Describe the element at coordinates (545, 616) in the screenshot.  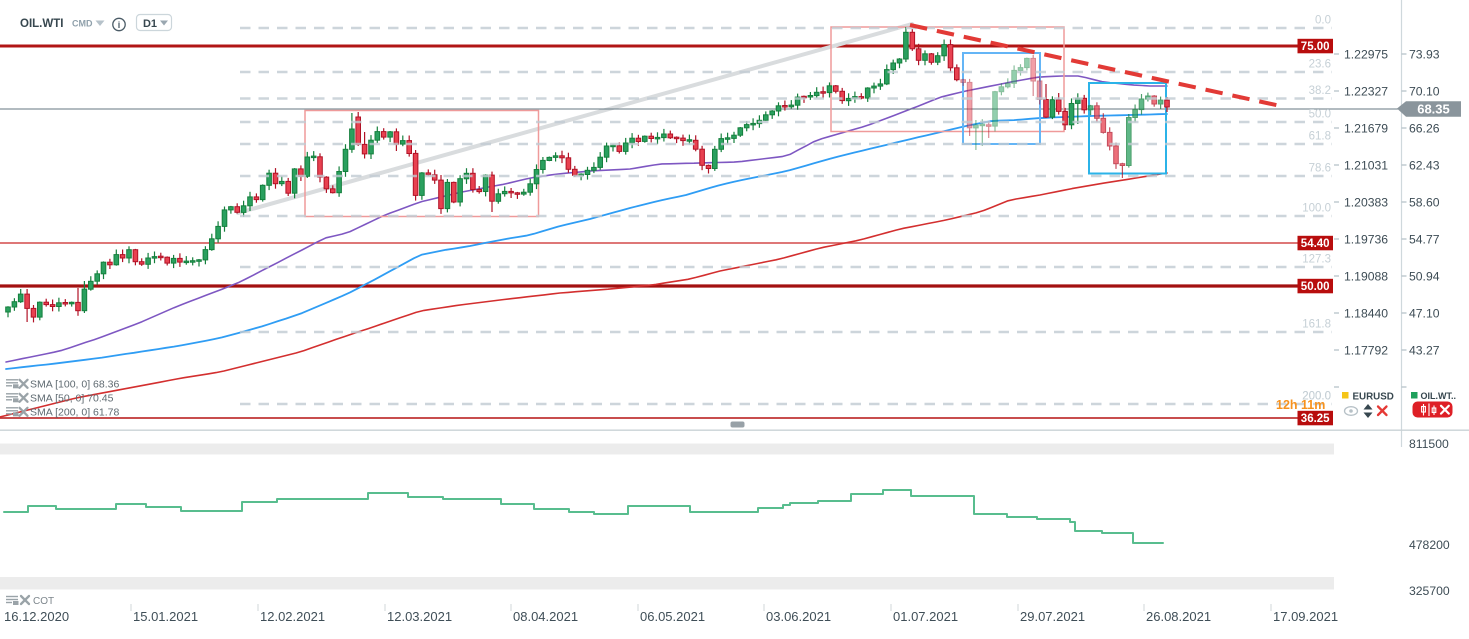
I see `svg-text: 08.04.2021` at that location.